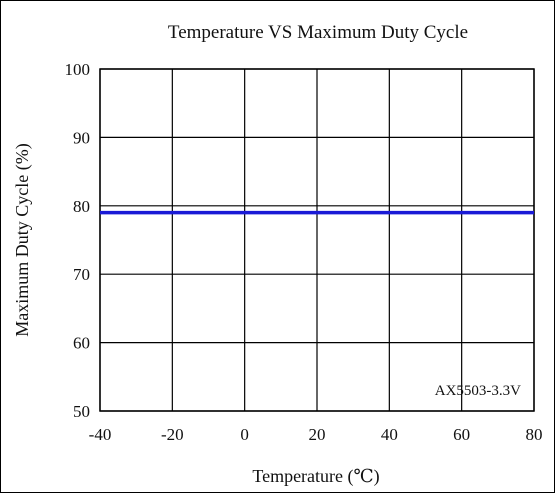 This screenshot has width=555, height=493. I want to click on y-tick-label: 80, so click(81, 206).